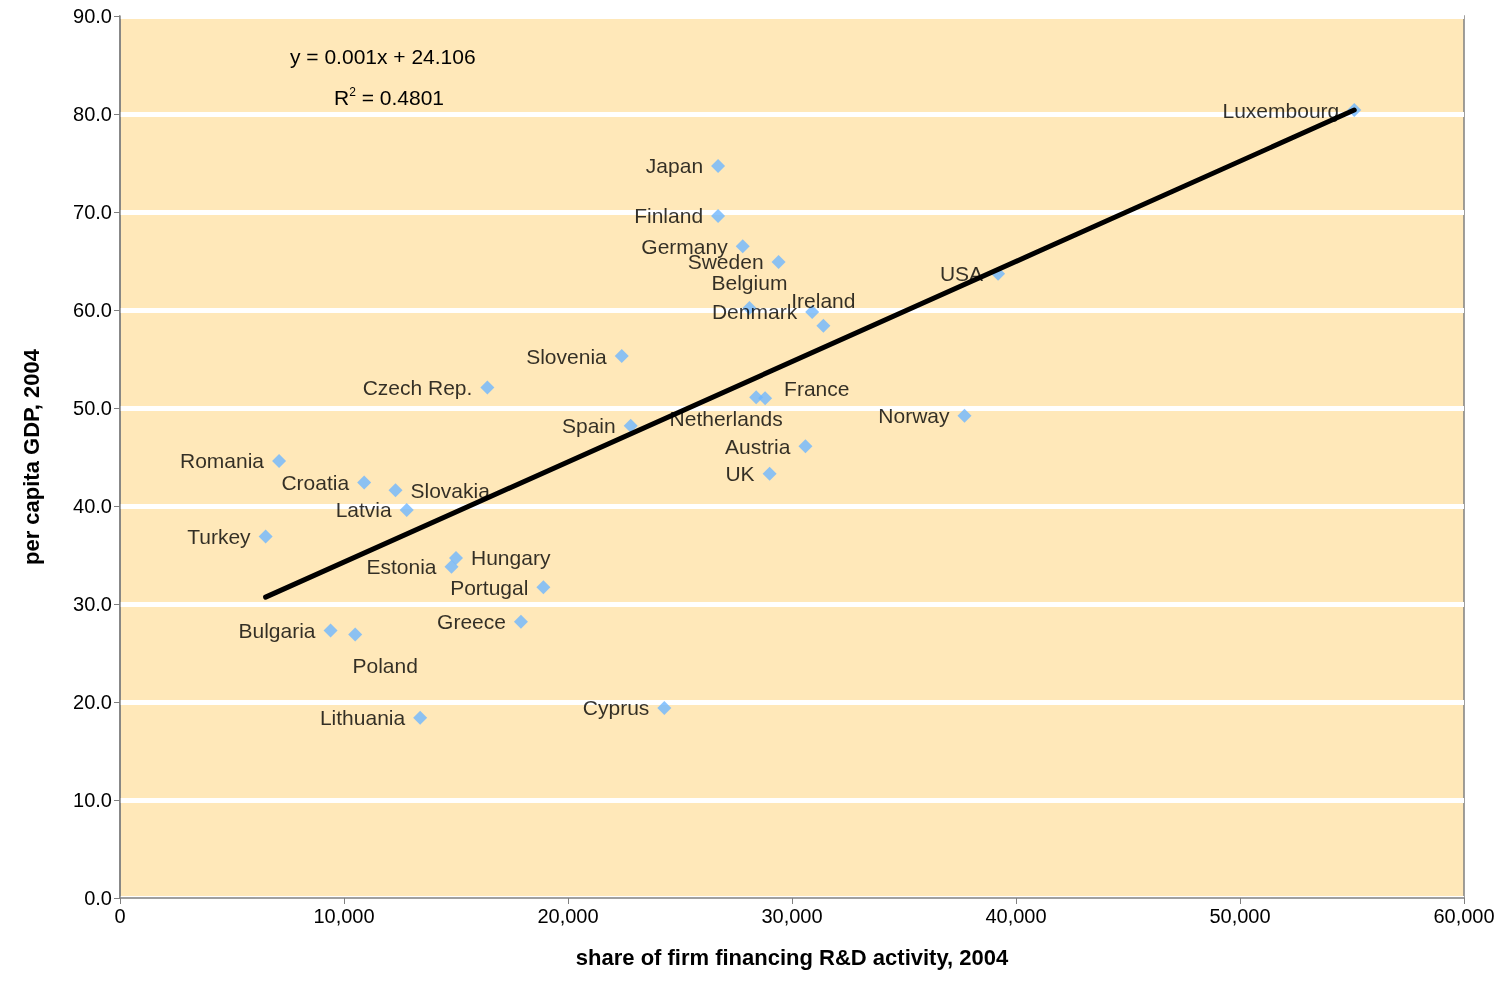 The height and width of the screenshot is (995, 1506). Describe the element at coordinates (1464, 916) in the screenshot. I see `x-tick-label: 60,000` at that location.